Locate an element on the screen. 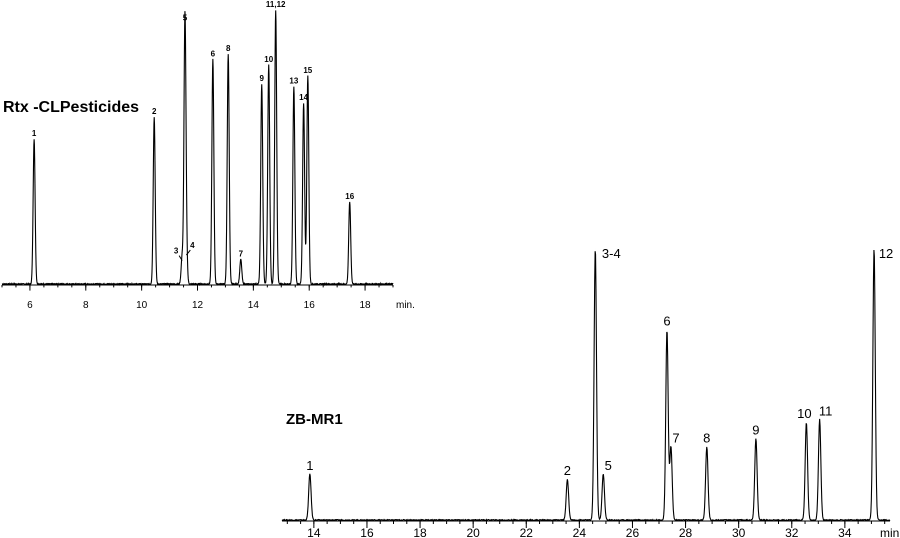  x-axis-unit-label: min. is located at coordinates (405, 305).